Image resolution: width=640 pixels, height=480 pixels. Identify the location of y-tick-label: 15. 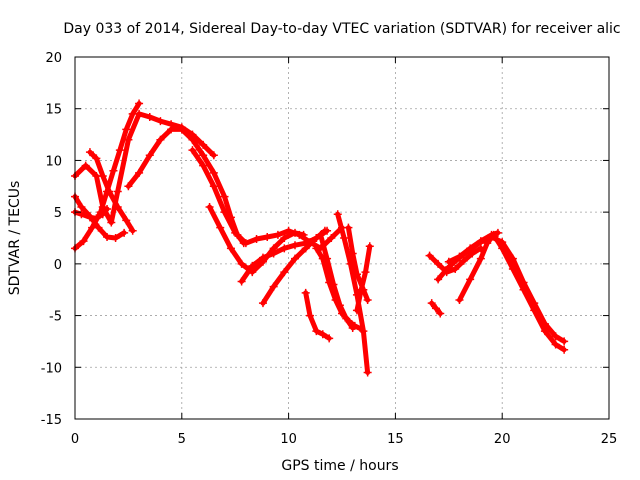
(53, 110).